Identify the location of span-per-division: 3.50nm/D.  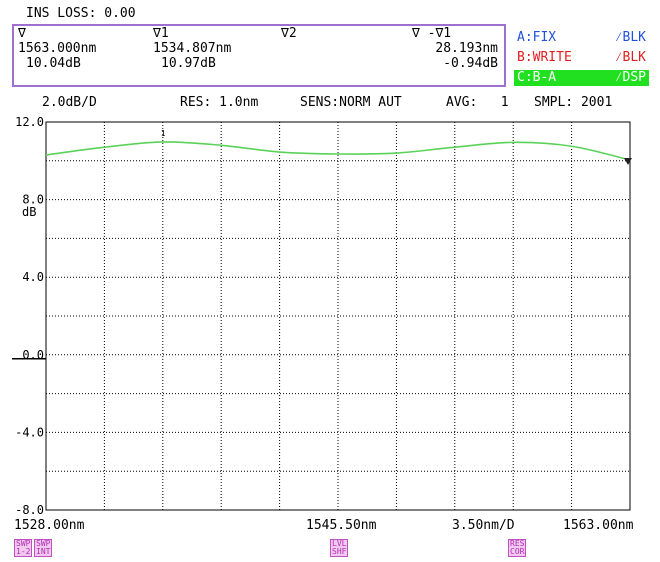
(483, 525).